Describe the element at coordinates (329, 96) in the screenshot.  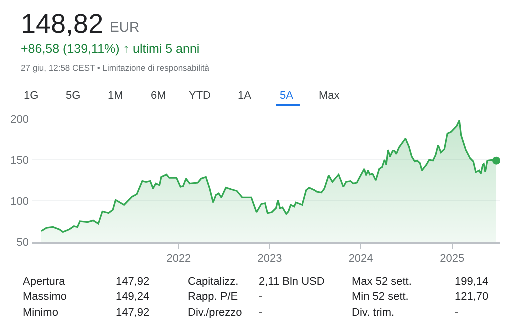
I see `text: Max` at that location.